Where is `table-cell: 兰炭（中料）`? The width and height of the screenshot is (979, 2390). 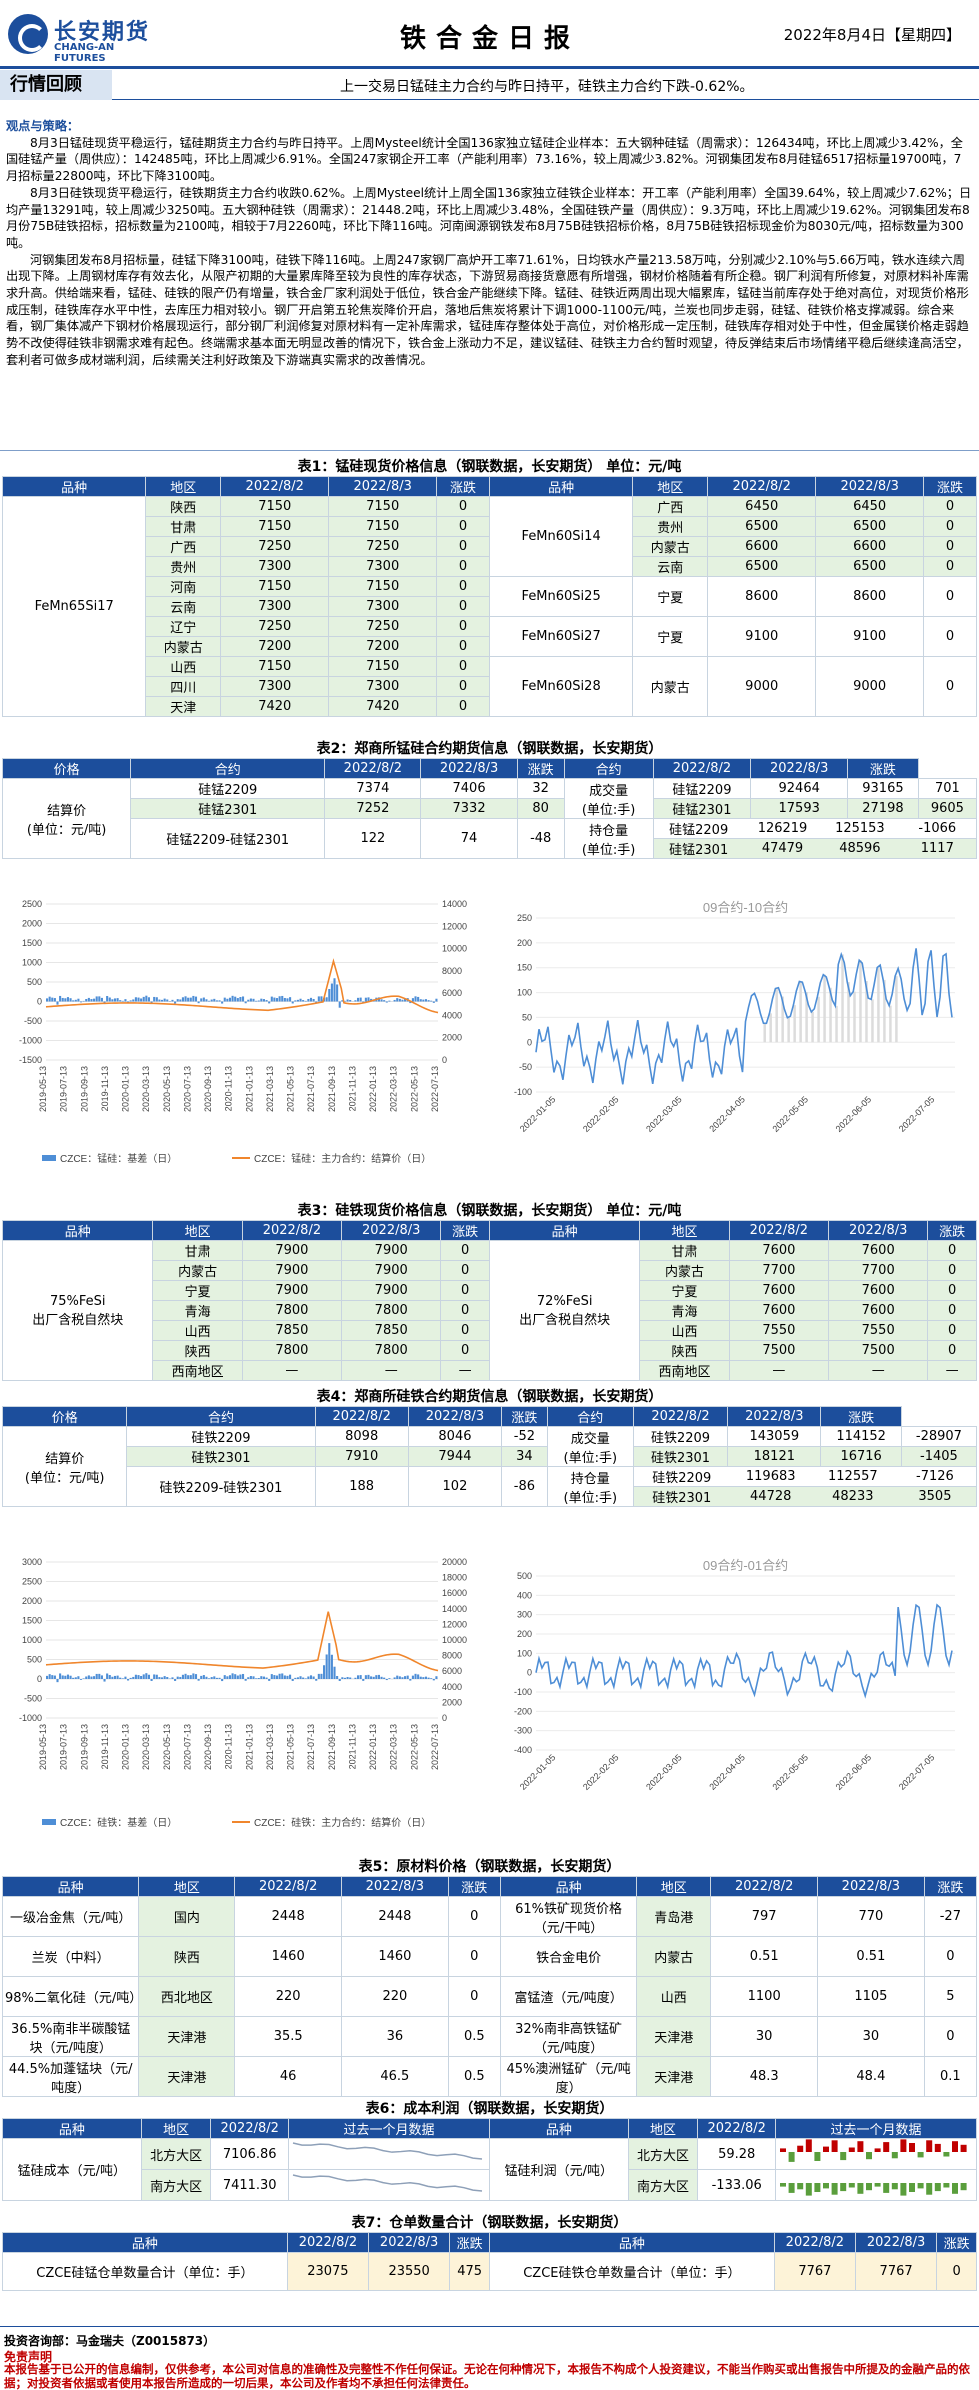 table-cell: 兰炭（中料） is located at coordinates (71, 1957).